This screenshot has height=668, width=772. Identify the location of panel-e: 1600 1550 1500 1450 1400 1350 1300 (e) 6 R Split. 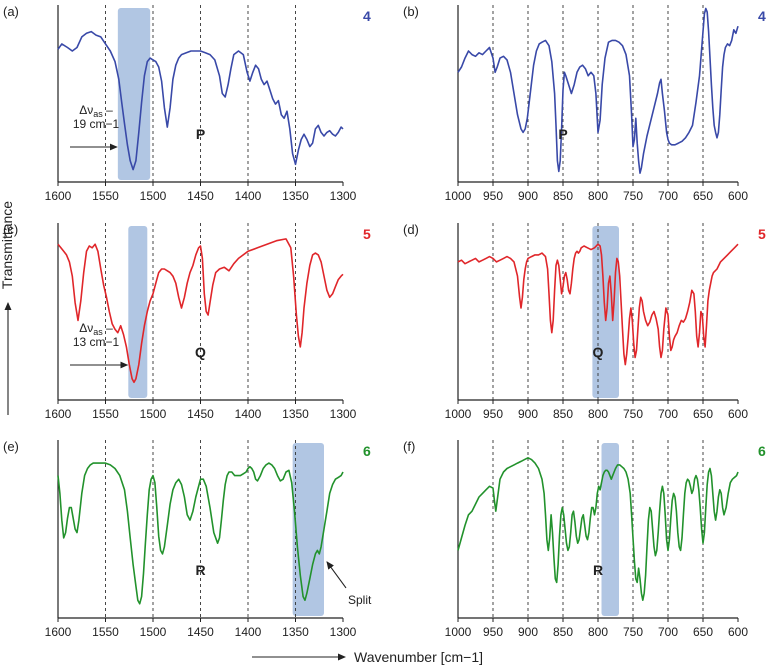
(187, 539).